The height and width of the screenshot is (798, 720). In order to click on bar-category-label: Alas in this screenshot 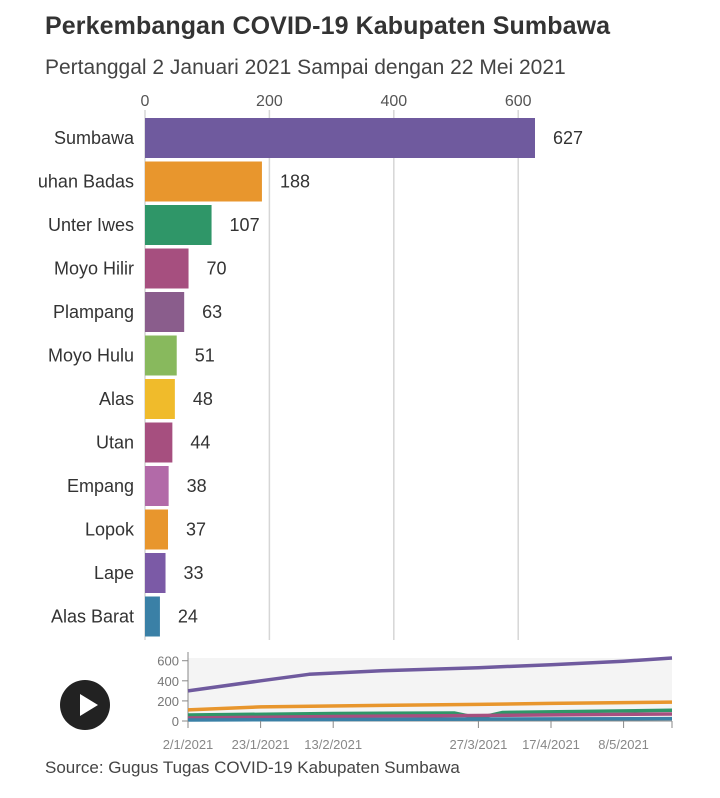, I will do `click(116, 399)`.